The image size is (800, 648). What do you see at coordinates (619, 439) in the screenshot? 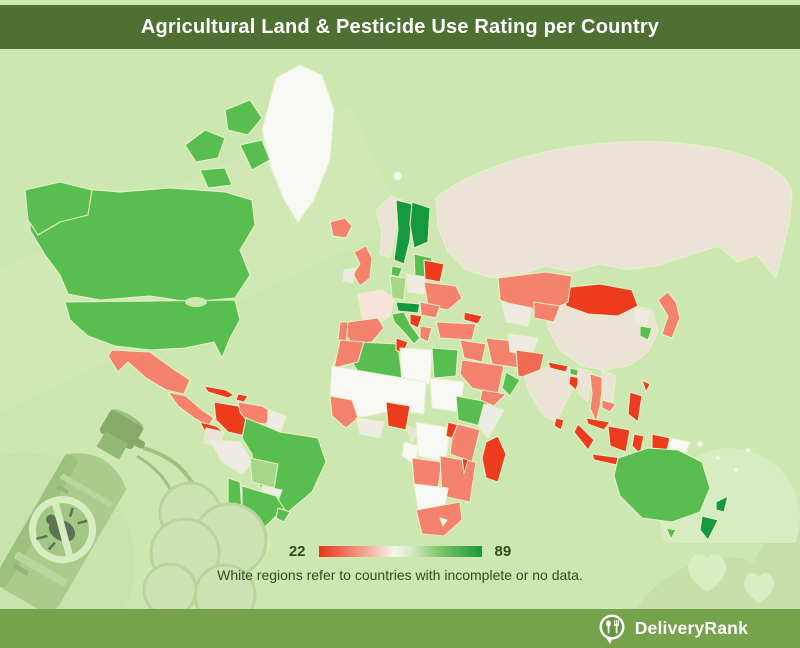
I see `country-indonesia-borneo` at bounding box center [619, 439].